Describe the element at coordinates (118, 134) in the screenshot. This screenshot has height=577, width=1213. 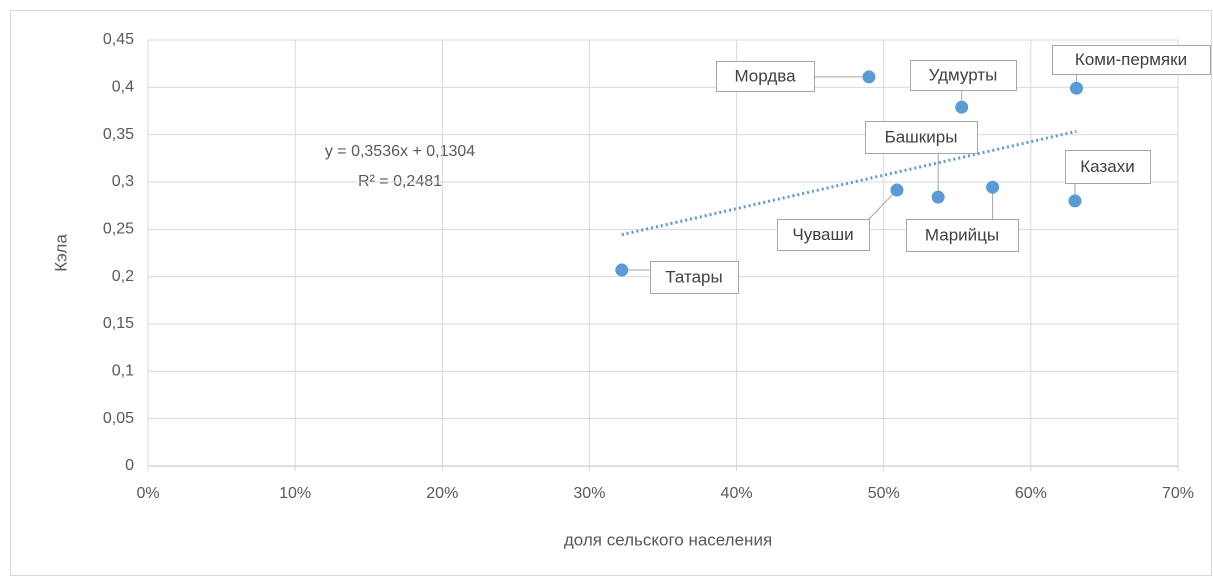
I see `y-tick-label: 0,35` at that location.